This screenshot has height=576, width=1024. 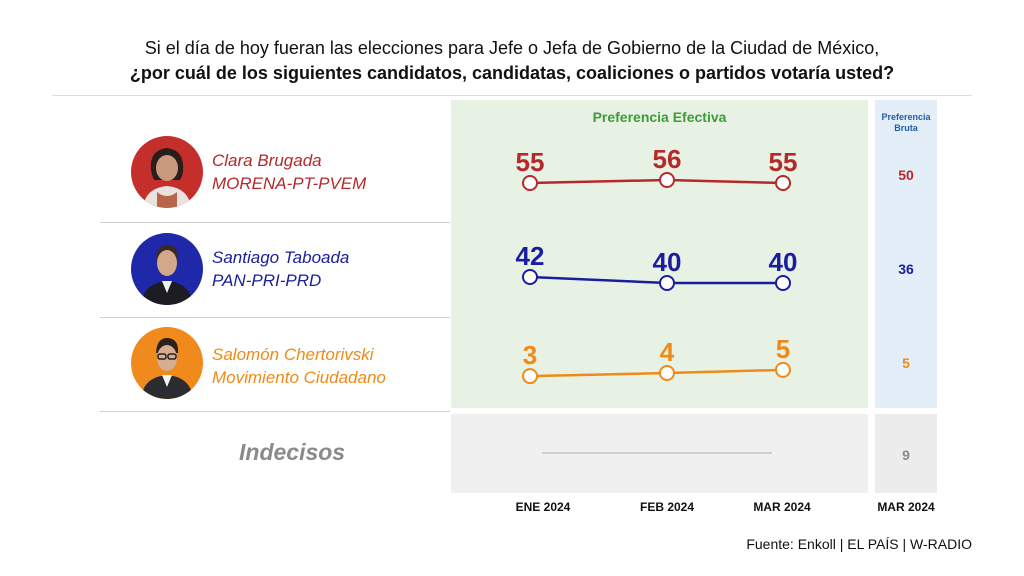 I want to click on gross-column-label: MAR 2024, so click(x=906, y=507).